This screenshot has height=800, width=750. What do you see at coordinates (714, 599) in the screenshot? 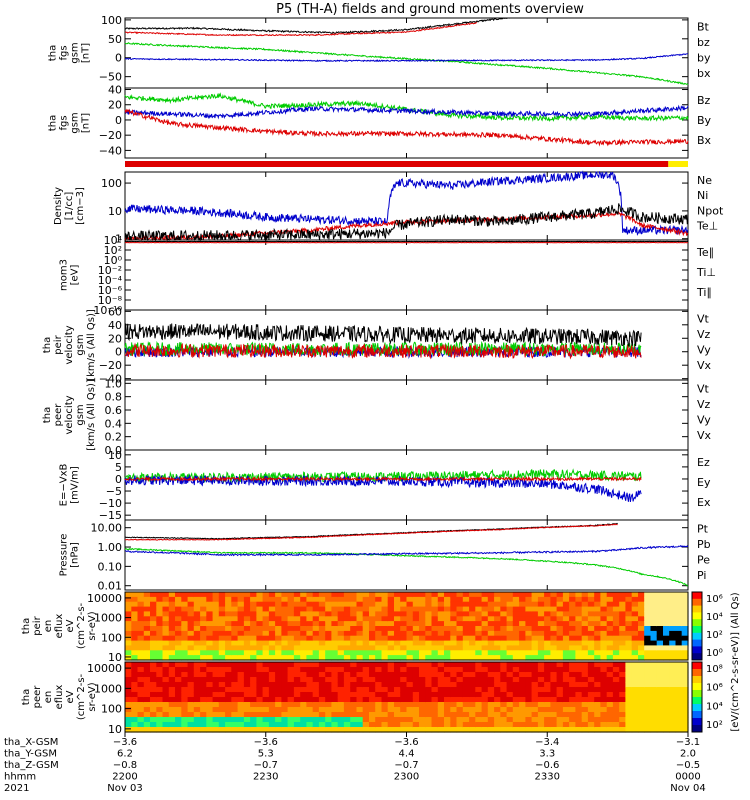
I see `colorbar-tick-label: 10⁶` at bounding box center [714, 599].